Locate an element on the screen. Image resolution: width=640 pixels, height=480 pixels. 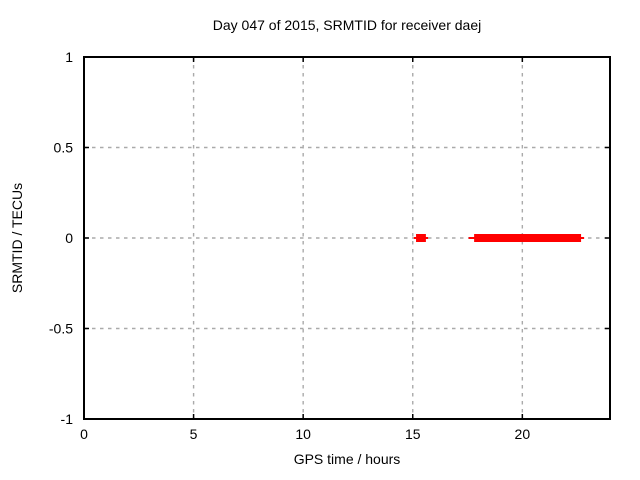
y-tick-label: -0.5 is located at coordinates (61, 329).